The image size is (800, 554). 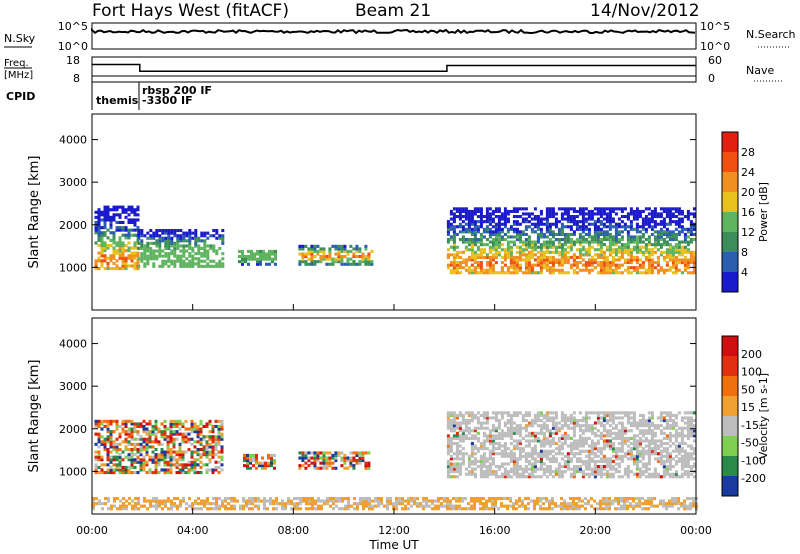 What do you see at coordinates (34, 416) in the screenshot?
I see `velocity-y-label: Slant Range [km]` at bounding box center [34, 416].